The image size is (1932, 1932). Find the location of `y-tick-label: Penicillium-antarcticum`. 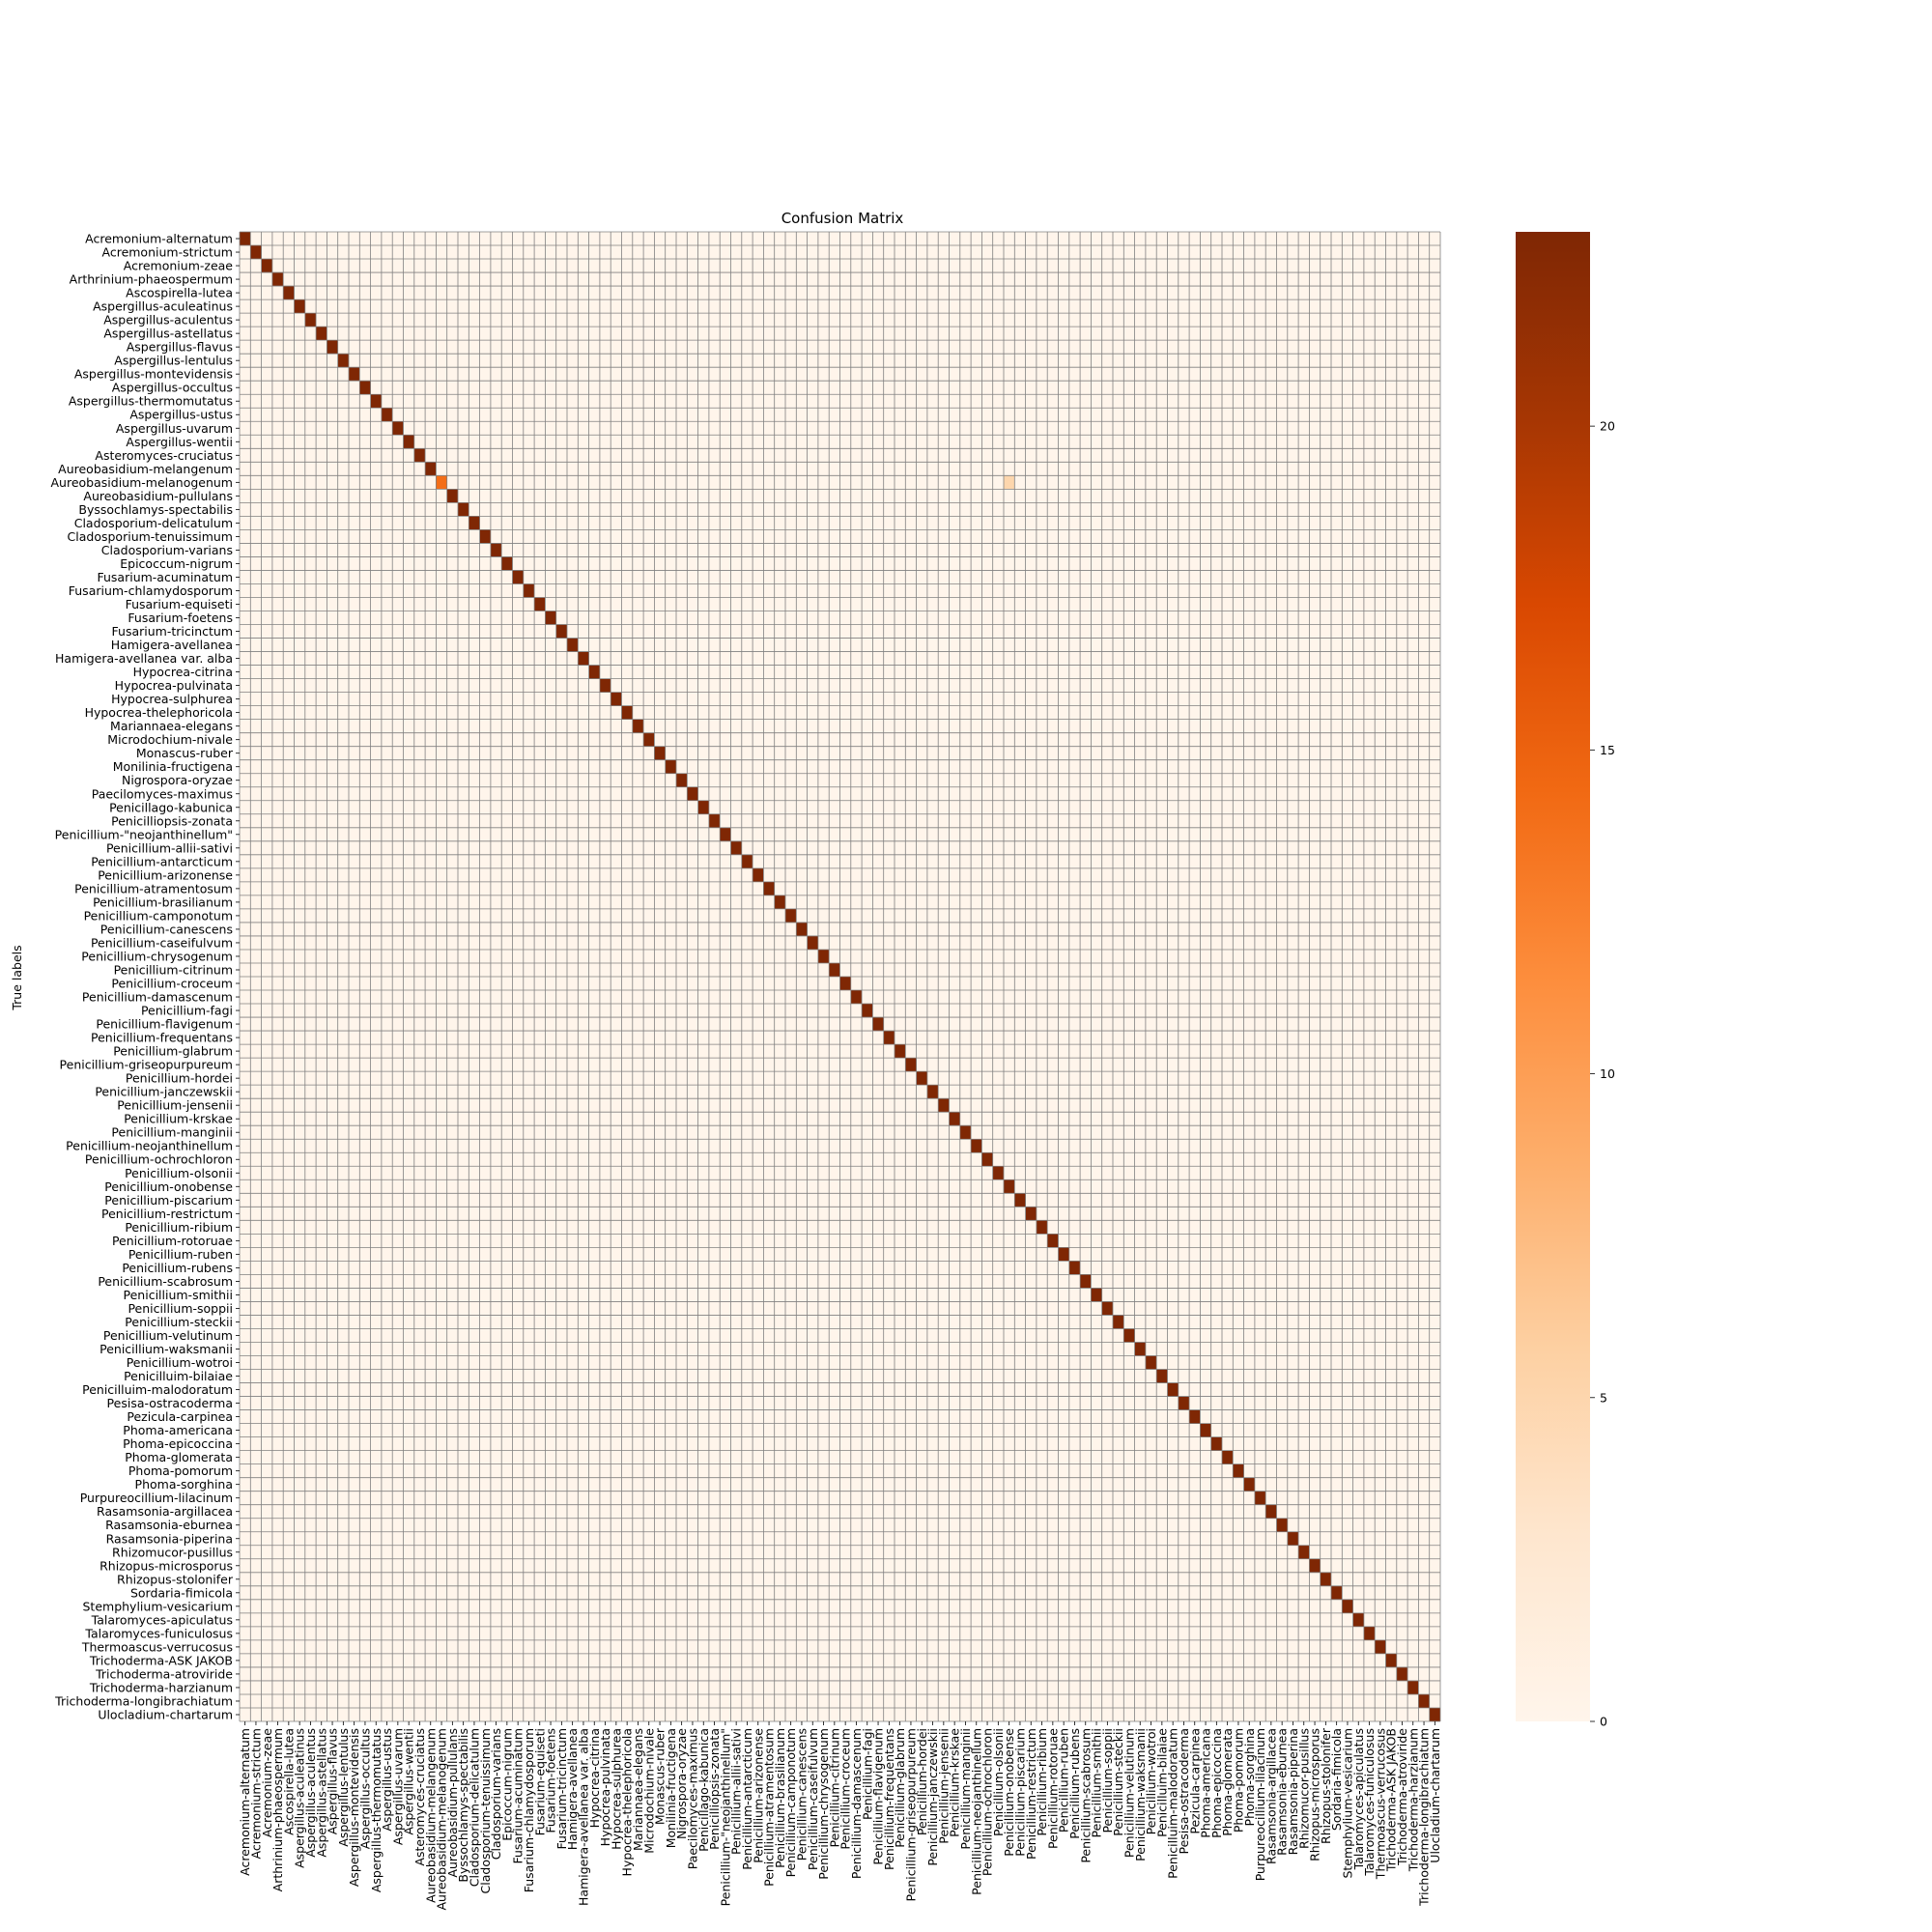

y-tick-label: Penicillium-antarcticum is located at coordinates (162, 861).